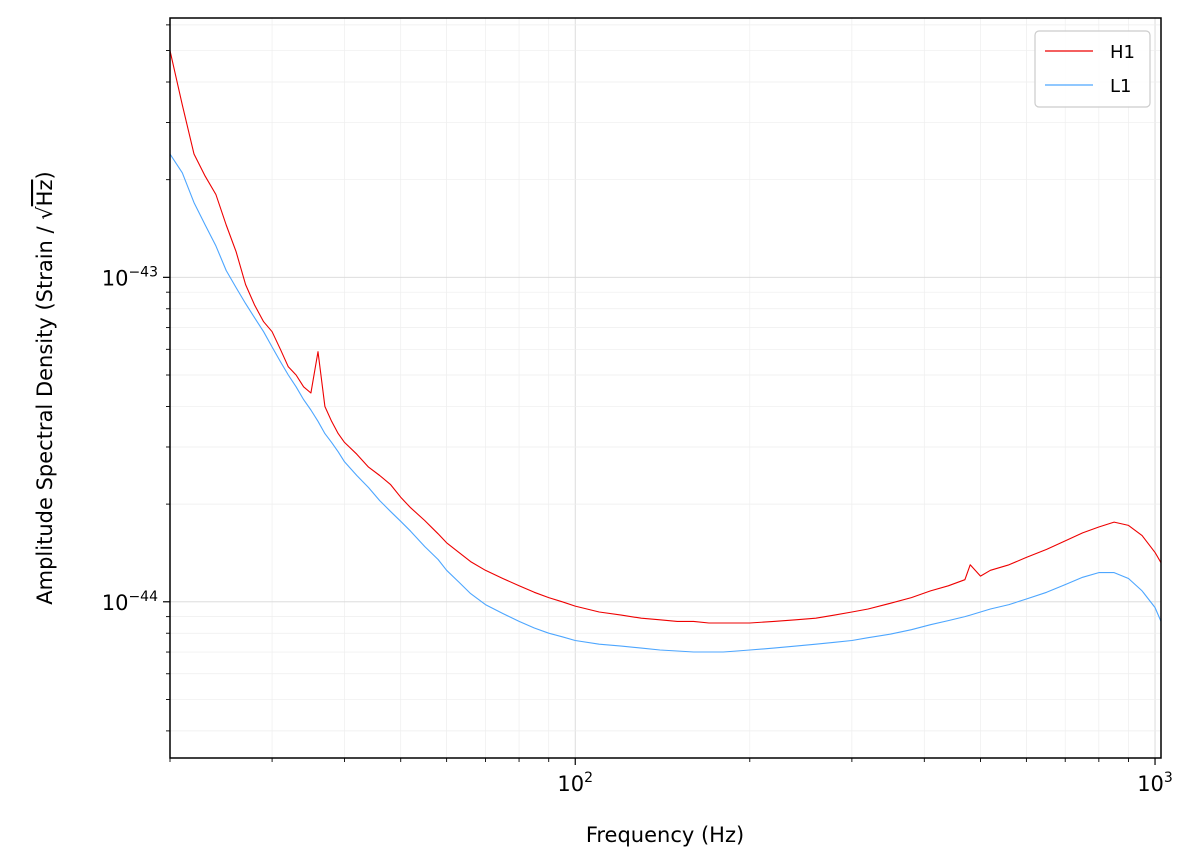  I want to click on sqrt-symbol: √, so click(45, 213).